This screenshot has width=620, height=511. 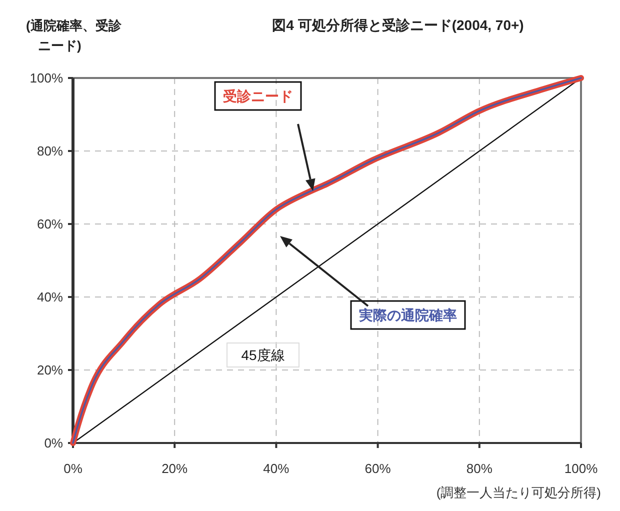 What do you see at coordinates (479, 468) in the screenshot?
I see `x-tick-label: 80%` at bounding box center [479, 468].